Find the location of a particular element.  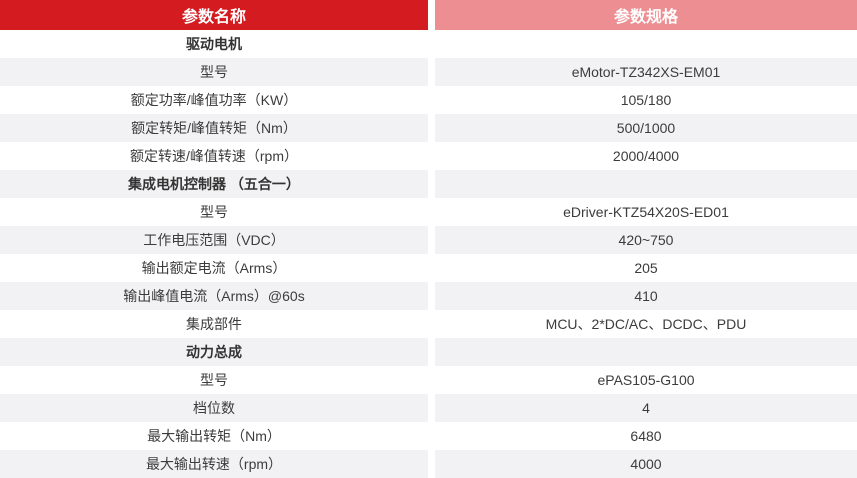

table-row: 型号 ePAS105-G100 is located at coordinates (428, 380).